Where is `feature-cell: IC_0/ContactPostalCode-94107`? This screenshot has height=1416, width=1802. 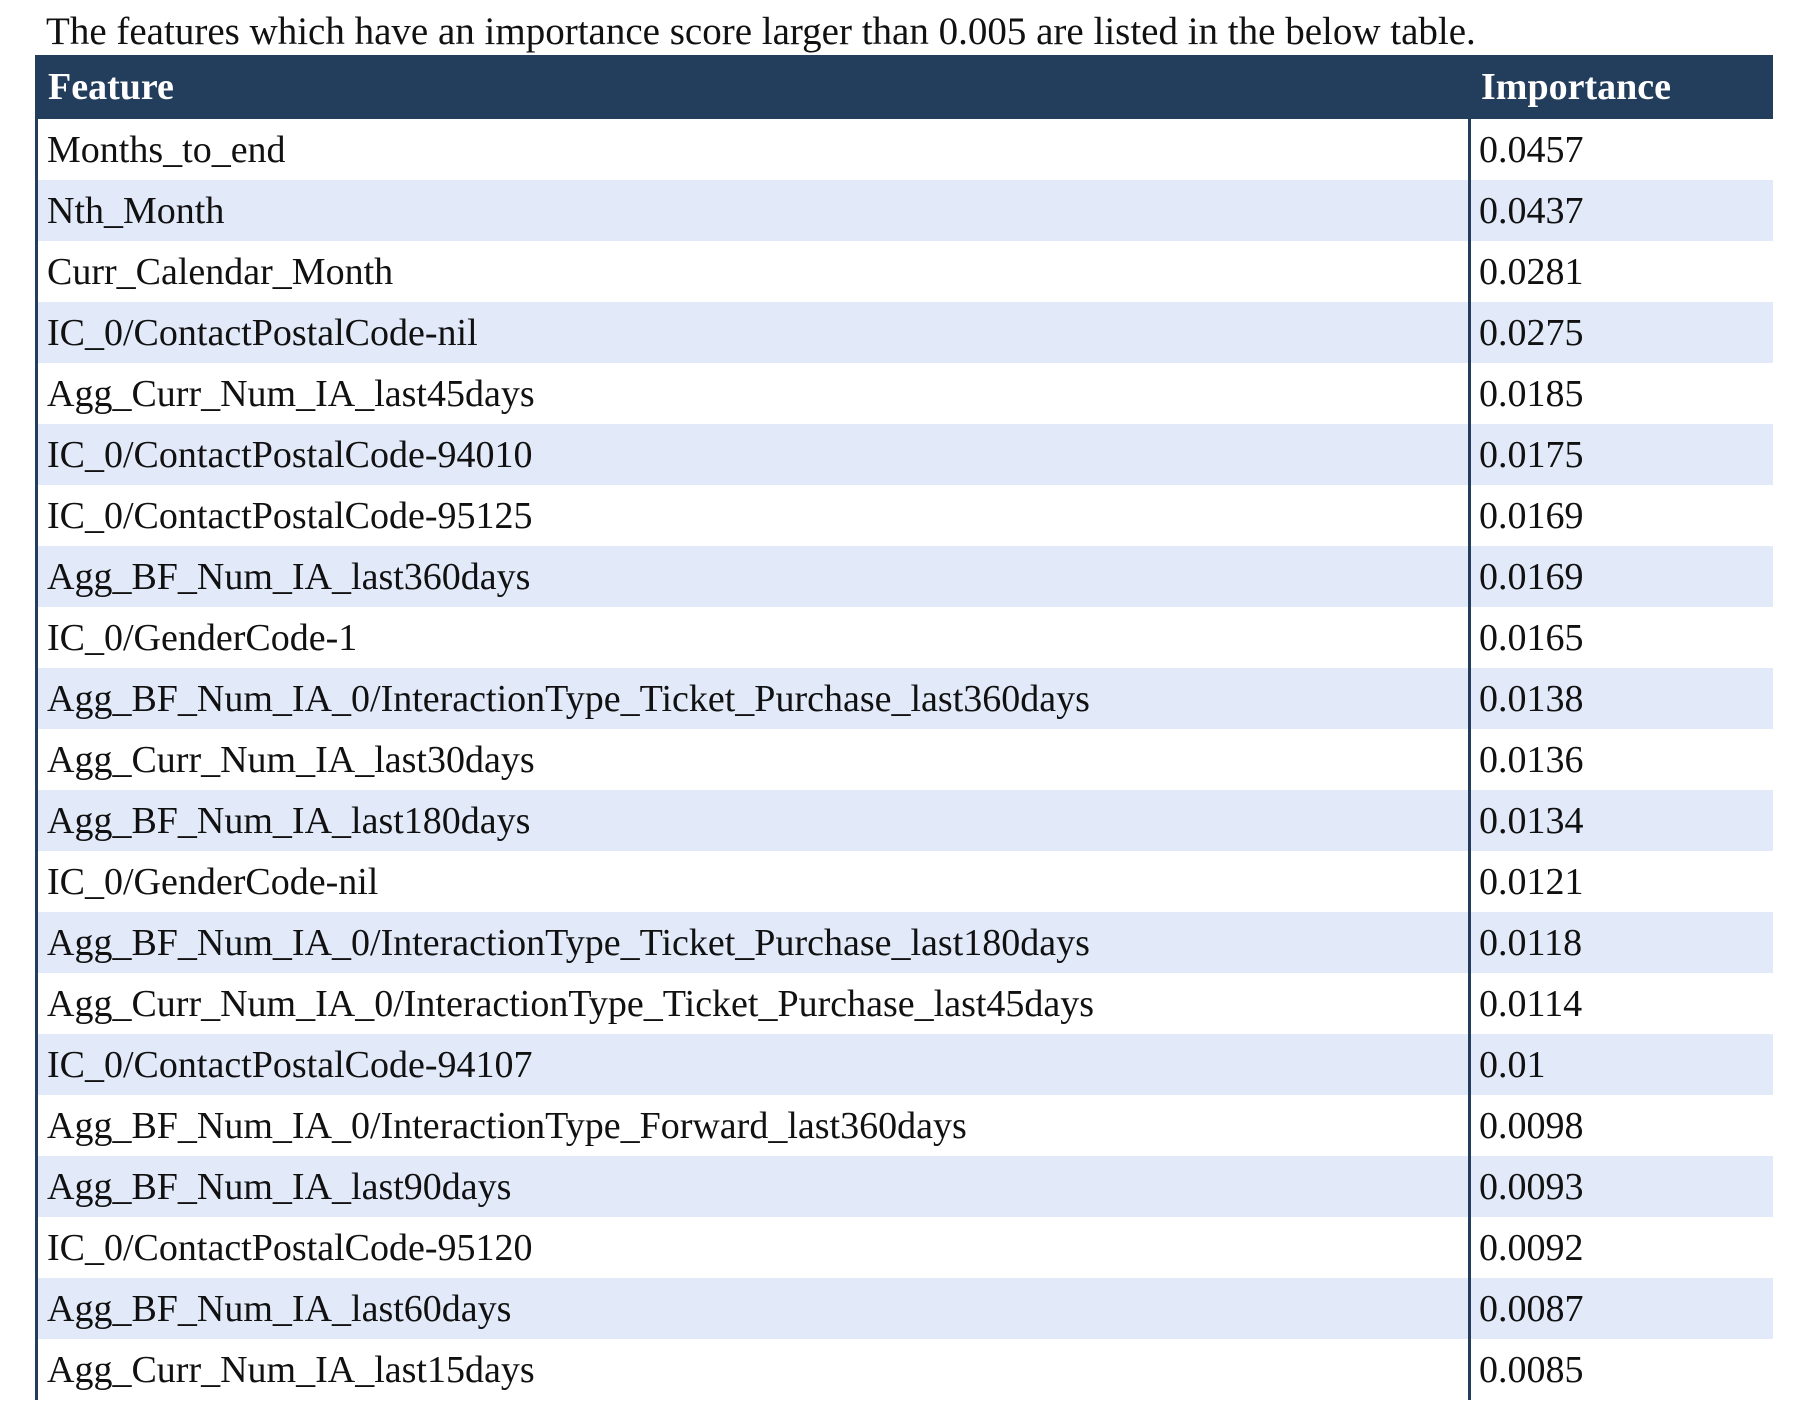
feature-cell: IC_0/ContactPostalCode-94107 is located at coordinates (753, 1064).